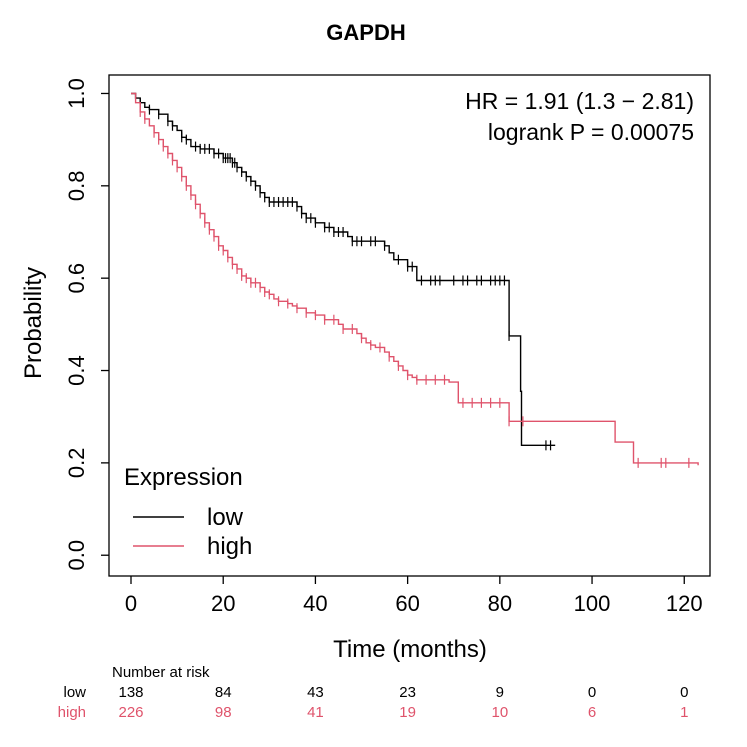 The width and height of the screenshot is (747, 747). What do you see at coordinates (223, 712) in the screenshot?
I see `risk-cell-high: 98` at bounding box center [223, 712].